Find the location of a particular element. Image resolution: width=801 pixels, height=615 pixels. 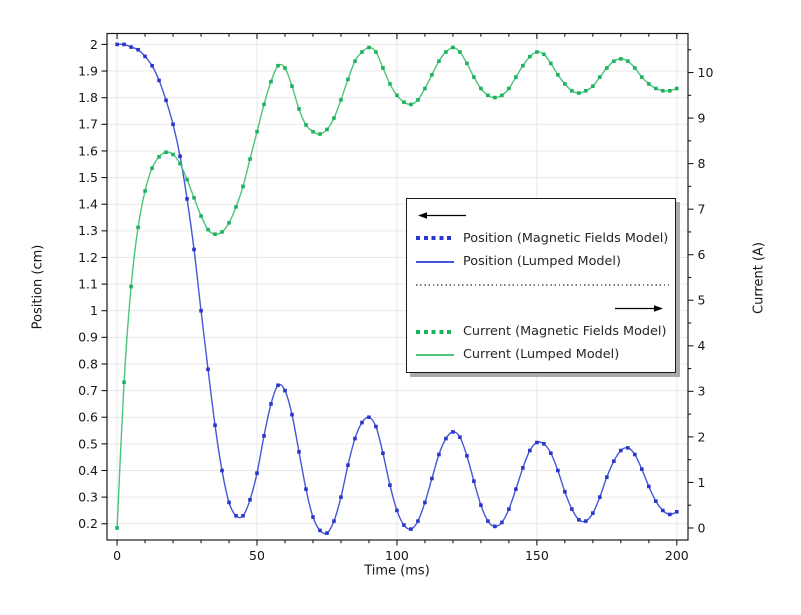

series-swatch-dotted-blue is located at coordinates (435, 238).